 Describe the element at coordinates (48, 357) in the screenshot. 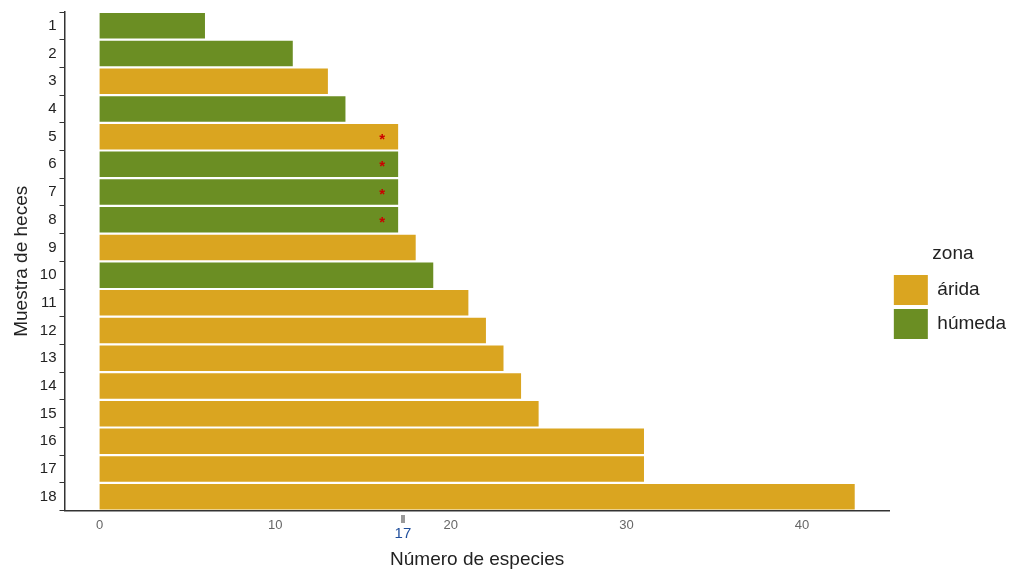

I see `y-tick-label: 13` at that location.